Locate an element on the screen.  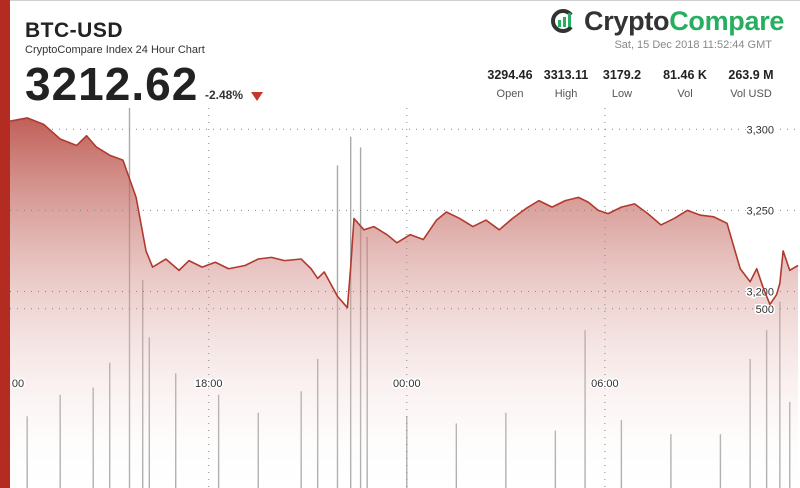
price-change: -2.48% is located at coordinates (224, 95).